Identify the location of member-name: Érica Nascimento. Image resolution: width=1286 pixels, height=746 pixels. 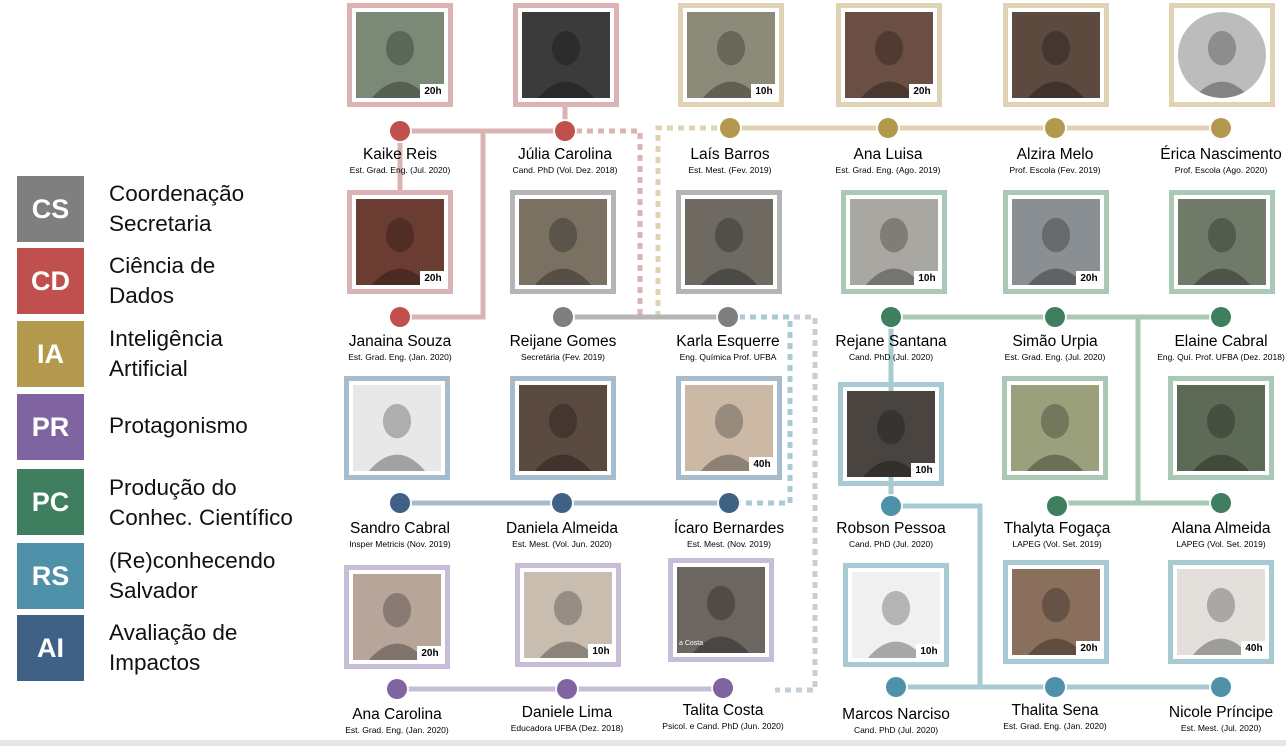
(1221, 154).